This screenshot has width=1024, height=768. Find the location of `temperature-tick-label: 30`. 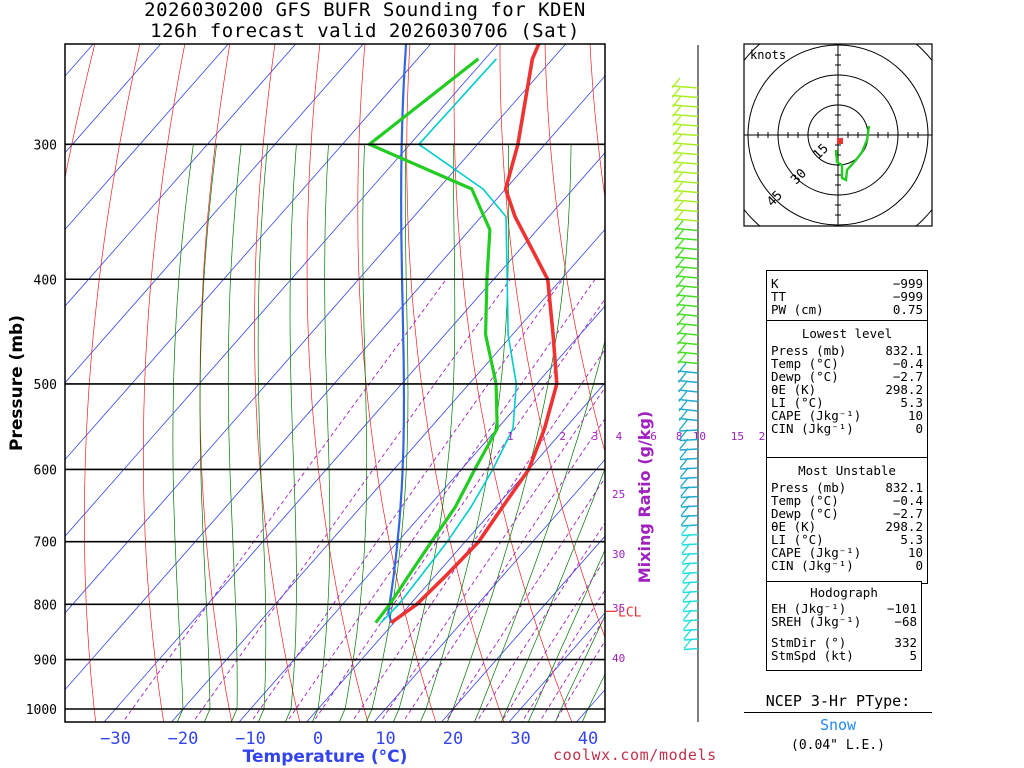

temperature-tick-label: 30 is located at coordinates (520, 739).